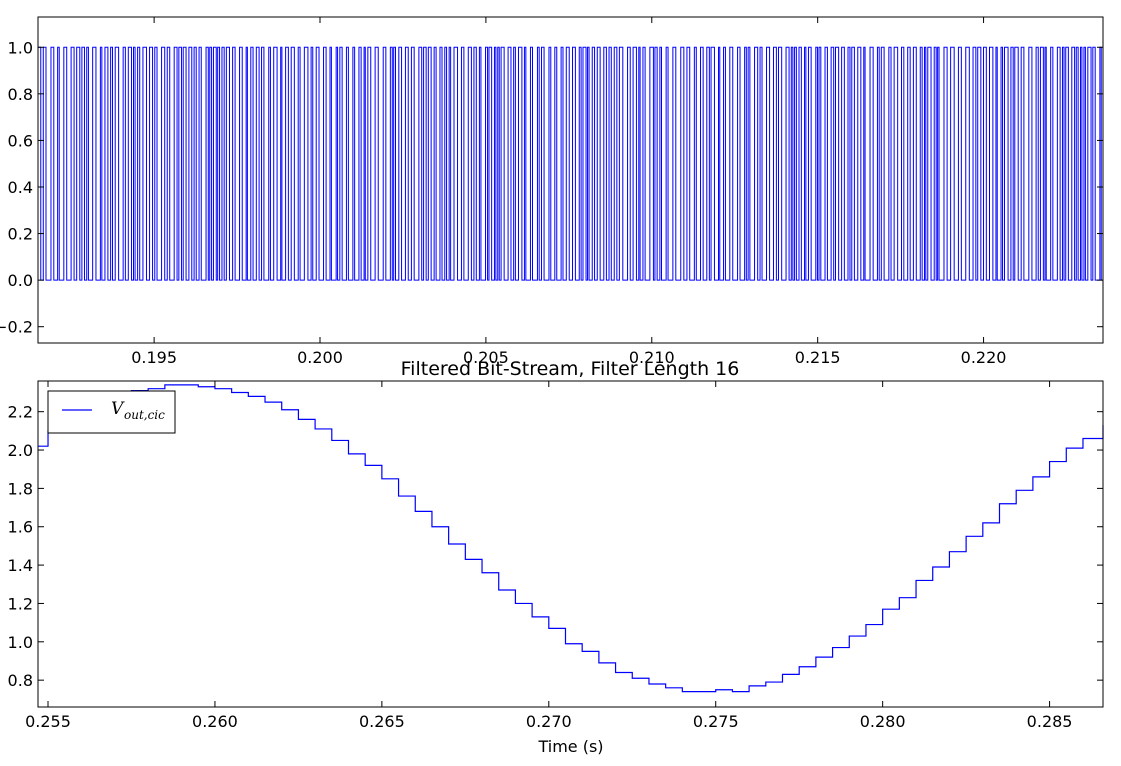  Describe the element at coordinates (48, 721) in the screenshot. I see `x-tick-label: 0.255` at that location.